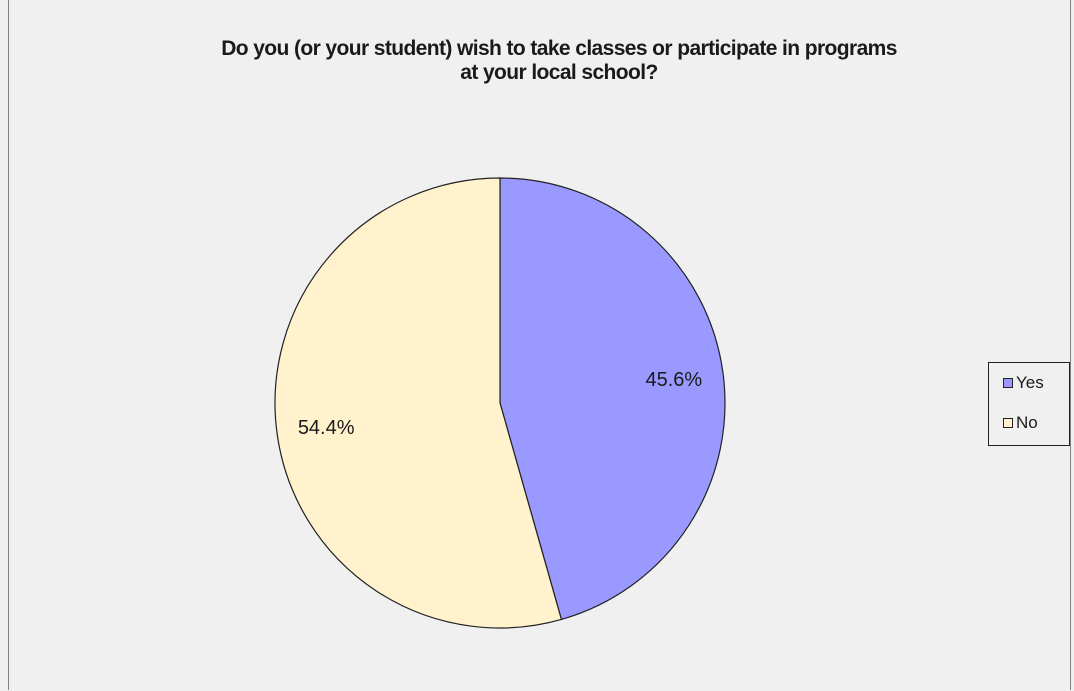 This screenshot has width=1074, height=691. What do you see at coordinates (1008, 383) in the screenshot?
I see `legend-swatch-yes` at bounding box center [1008, 383].